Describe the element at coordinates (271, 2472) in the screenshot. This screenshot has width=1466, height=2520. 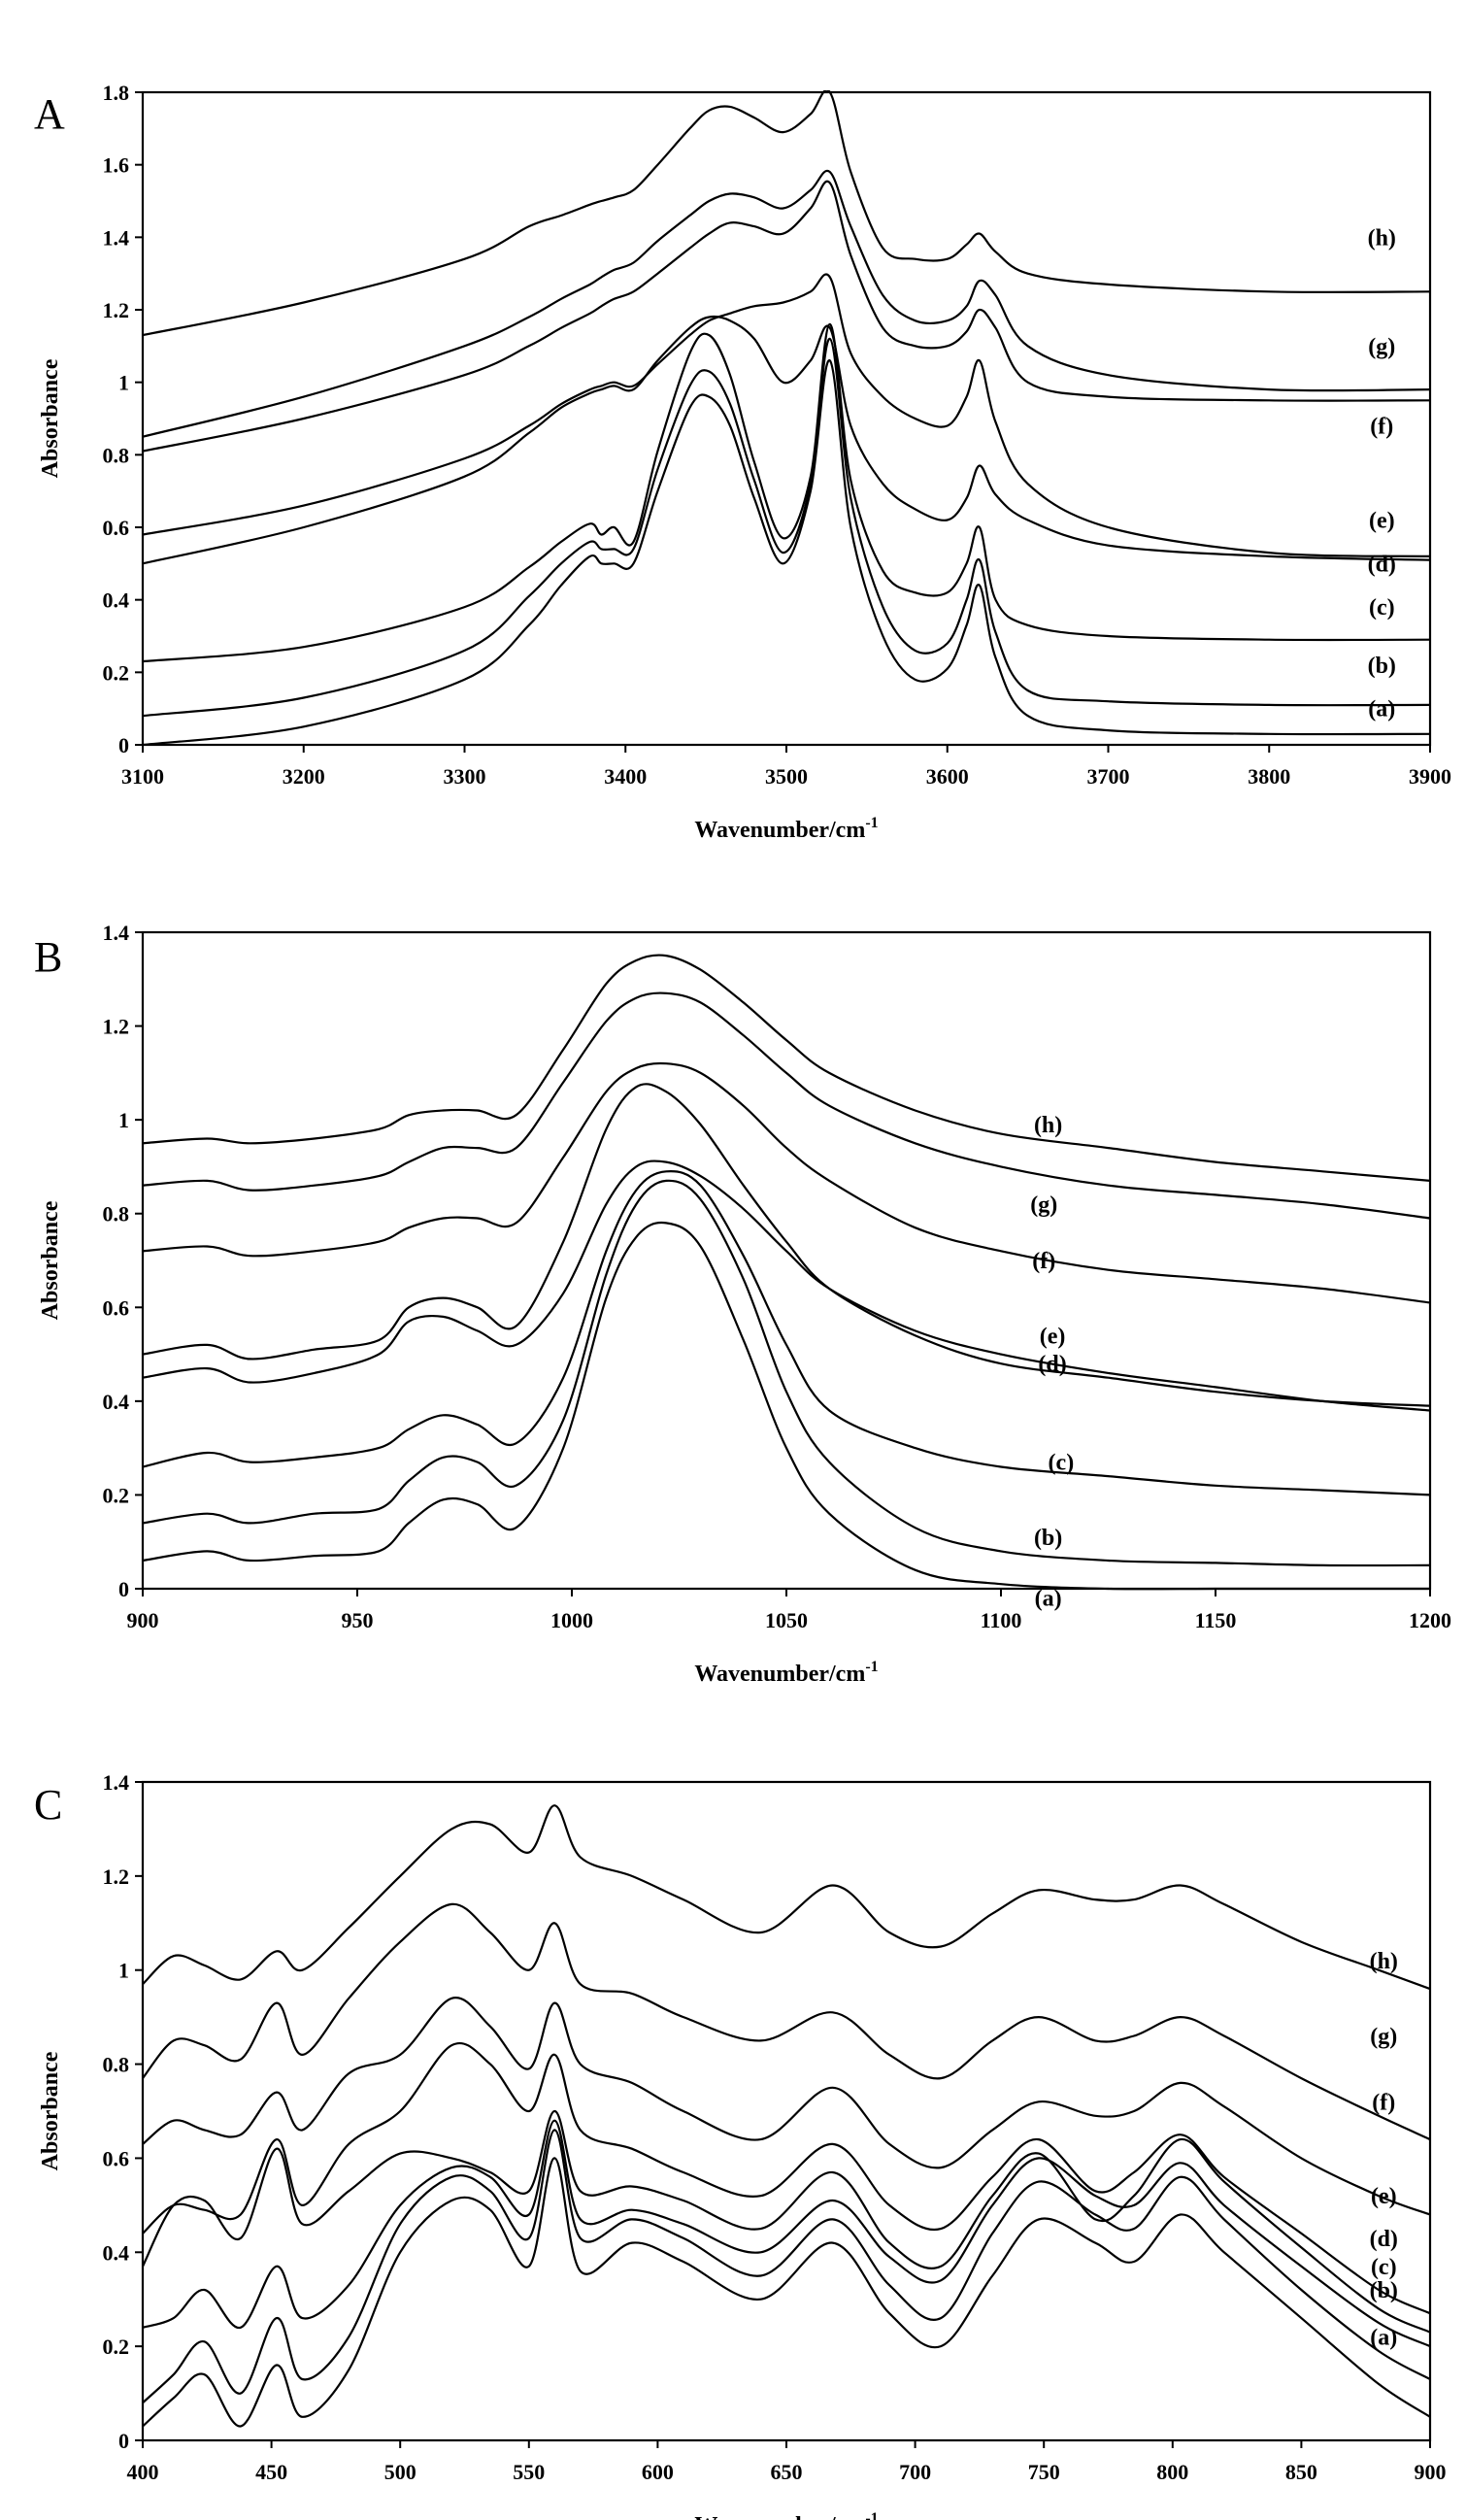
I see `x-tick-label: 450` at that location.